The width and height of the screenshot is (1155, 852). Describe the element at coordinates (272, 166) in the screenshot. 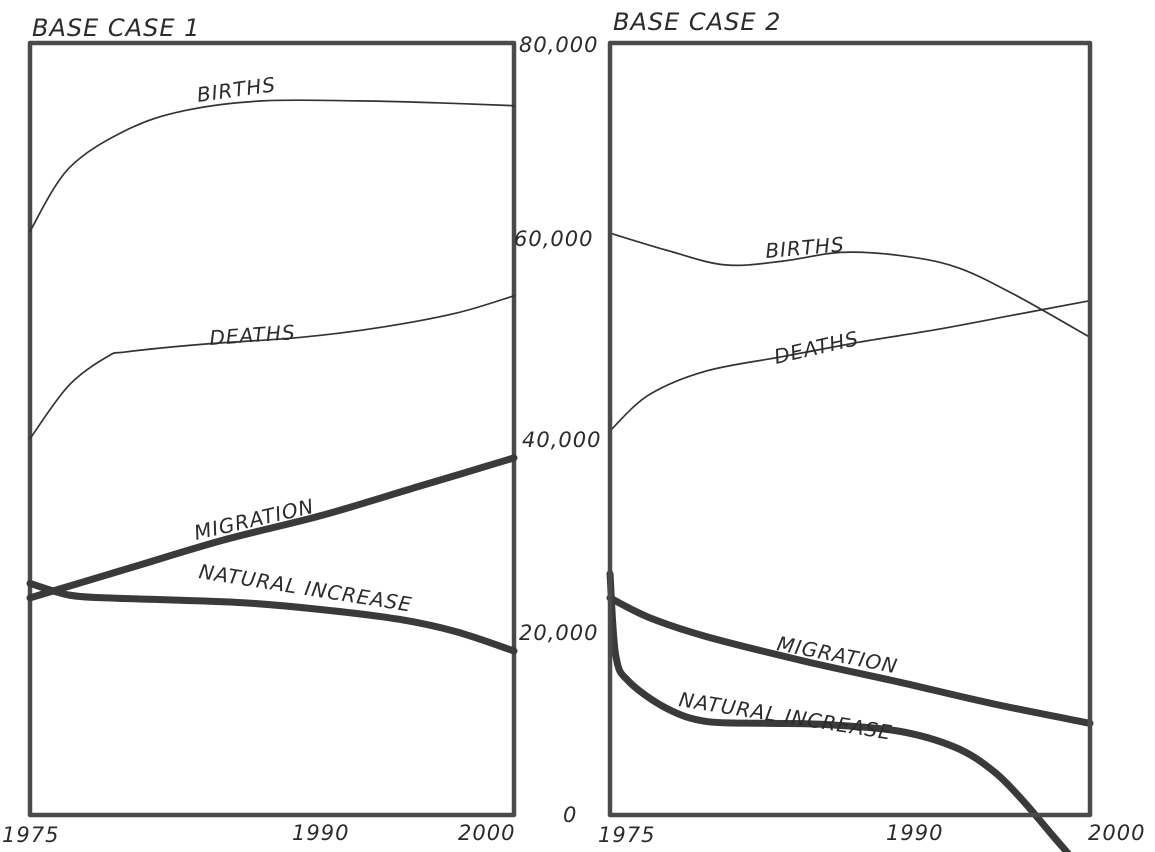

I see `panel-1-births-line` at that location.